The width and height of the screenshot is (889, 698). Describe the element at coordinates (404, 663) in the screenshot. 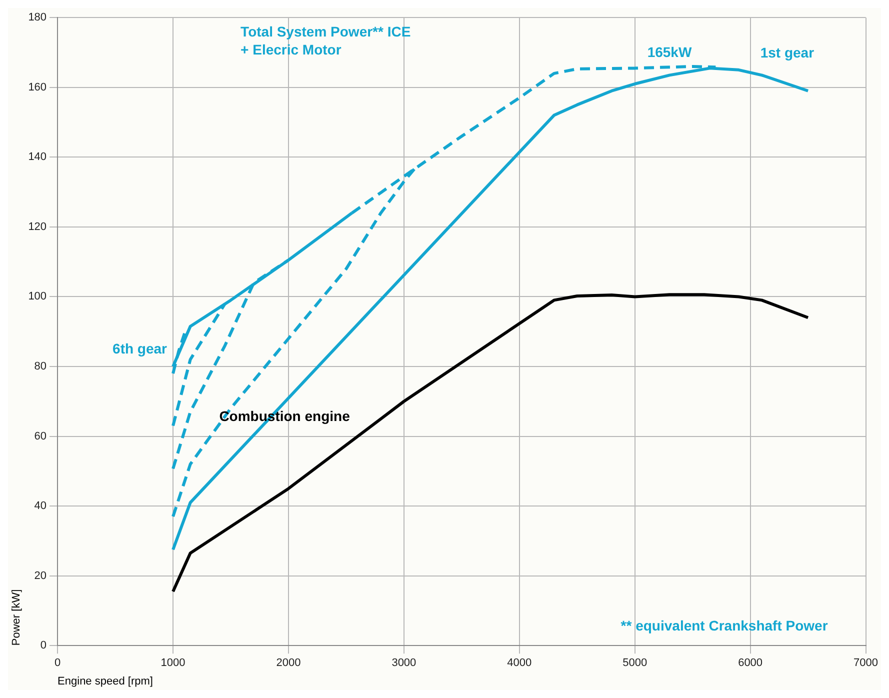

I see `x-tick-label: 3000` at that location.